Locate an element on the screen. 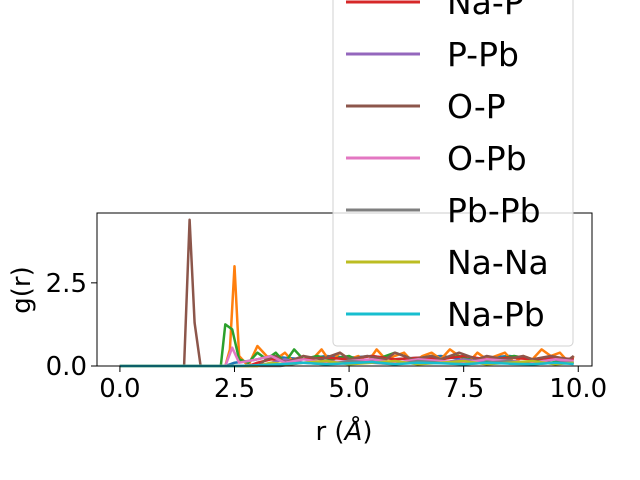 This screenshot has width=640, height=480. y-axis-ticks: 0.0 2.5 is located at coordinates (71, 325).